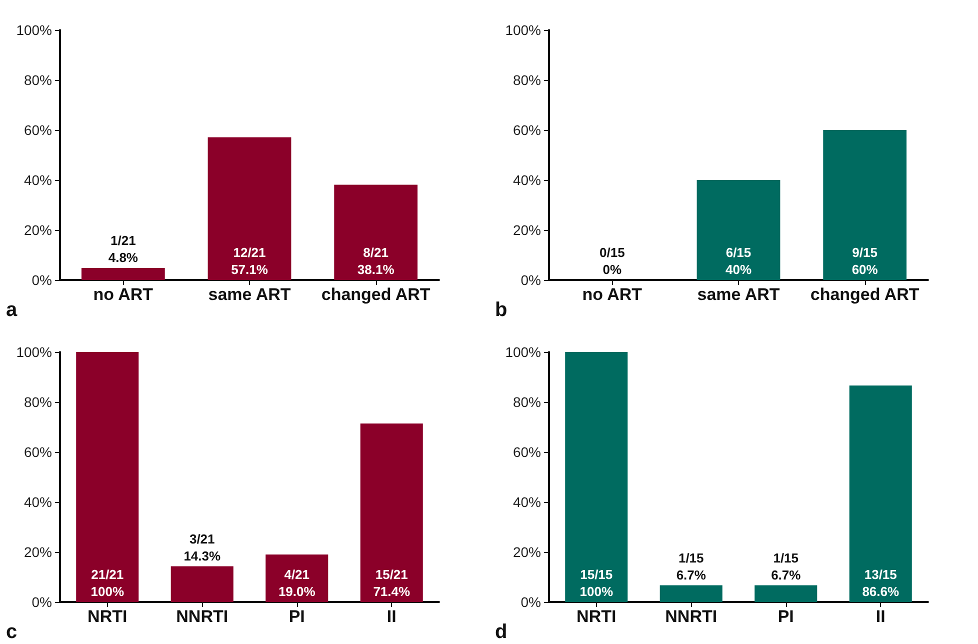 The height and width of the screenshot is (644, 978). I want to click on data-label: 6/15 40%, so click(738, 261).